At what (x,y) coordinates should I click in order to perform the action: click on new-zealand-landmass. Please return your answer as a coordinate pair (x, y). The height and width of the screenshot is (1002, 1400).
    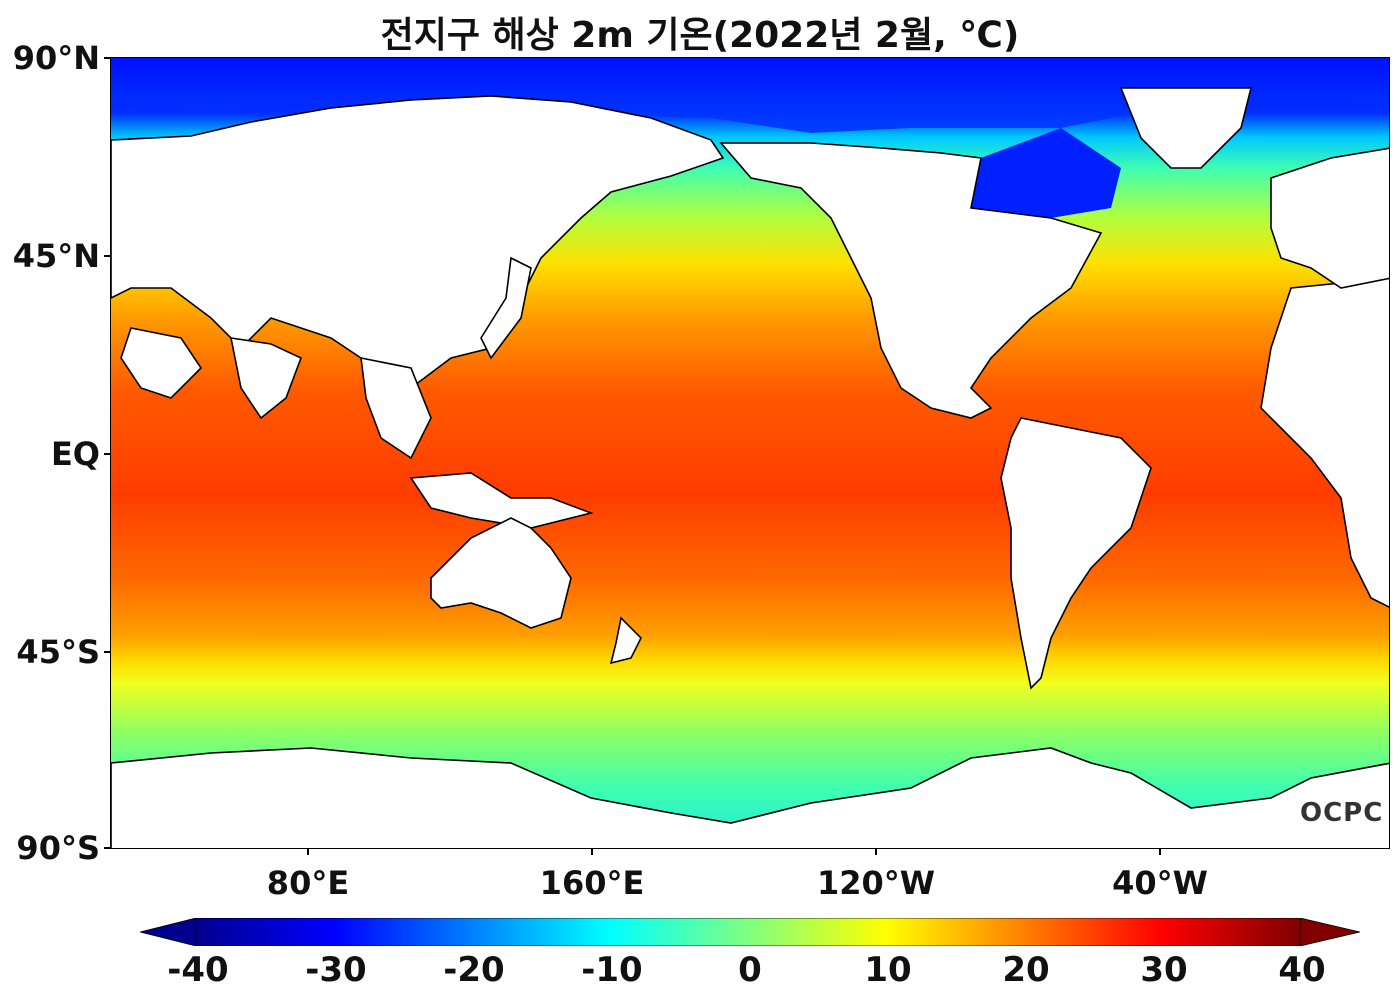
    Looking at the image, I should click on (625, 640).